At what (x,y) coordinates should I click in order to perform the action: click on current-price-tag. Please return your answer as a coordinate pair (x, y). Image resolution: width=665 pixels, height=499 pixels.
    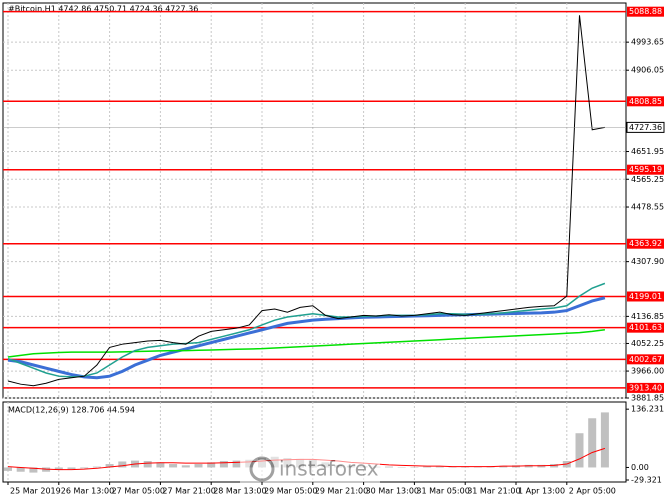
    Looking at the image, I should click on (645, 127).